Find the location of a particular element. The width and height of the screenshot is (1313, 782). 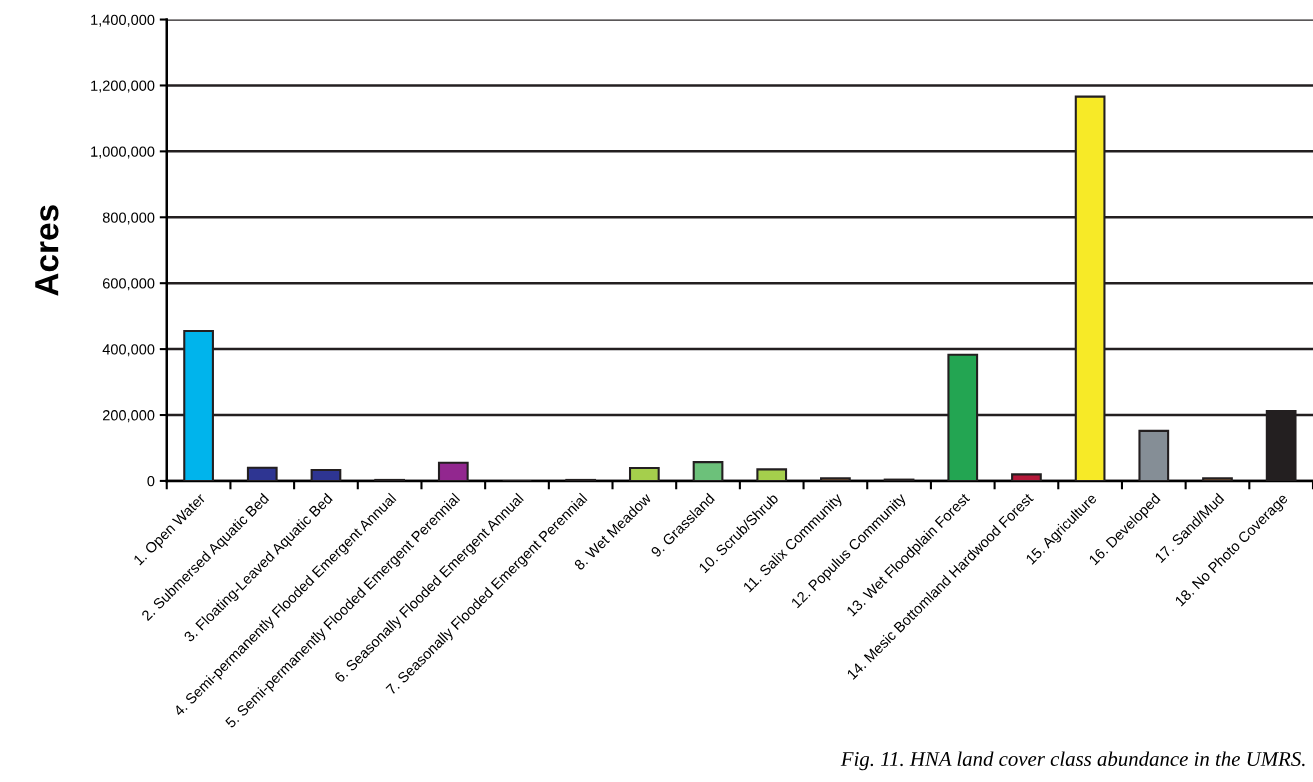

y-tick-label: 1,200,000 is located at coordinates (123, 86).